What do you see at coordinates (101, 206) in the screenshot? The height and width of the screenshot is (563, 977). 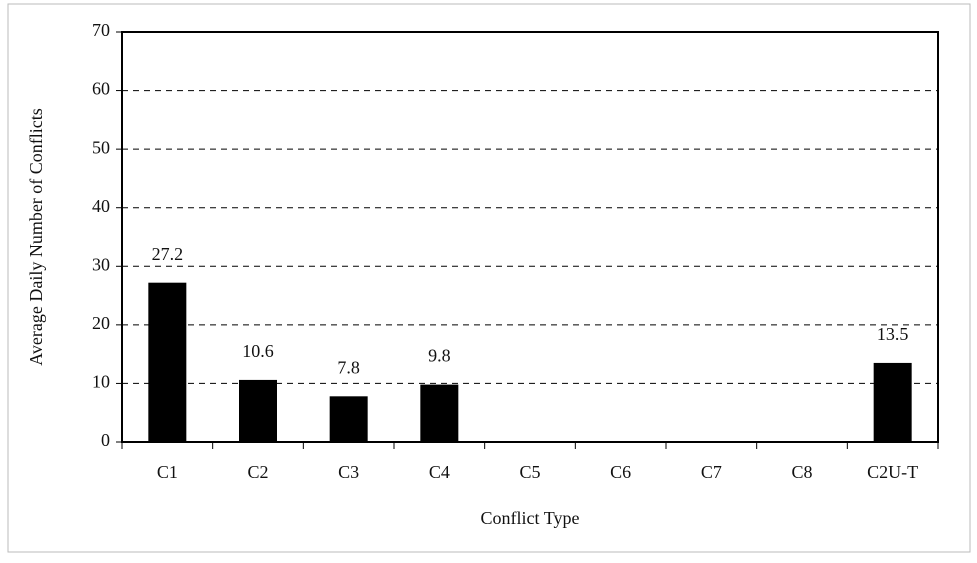 I see `y-tick-label: 40` at bounding box center [101, 206].